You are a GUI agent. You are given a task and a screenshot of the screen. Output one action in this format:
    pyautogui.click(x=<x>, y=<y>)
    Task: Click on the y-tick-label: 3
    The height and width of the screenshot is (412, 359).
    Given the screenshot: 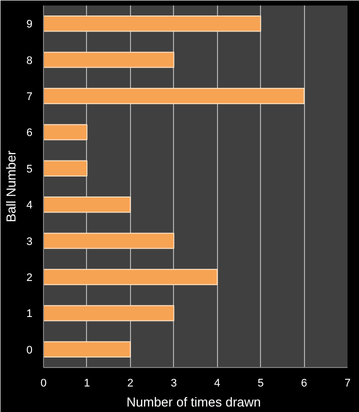 What is the action you would take?
    pyautogui.click(x=29, y=242)
    